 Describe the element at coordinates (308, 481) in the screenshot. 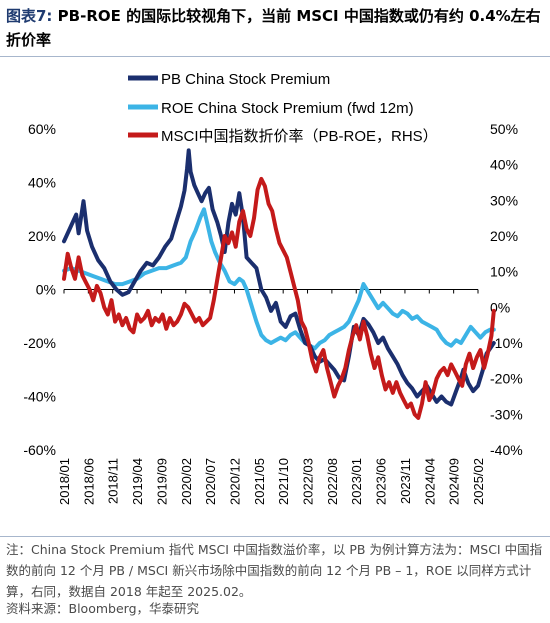

I see `x-tick-label: 2022/03` at that location.